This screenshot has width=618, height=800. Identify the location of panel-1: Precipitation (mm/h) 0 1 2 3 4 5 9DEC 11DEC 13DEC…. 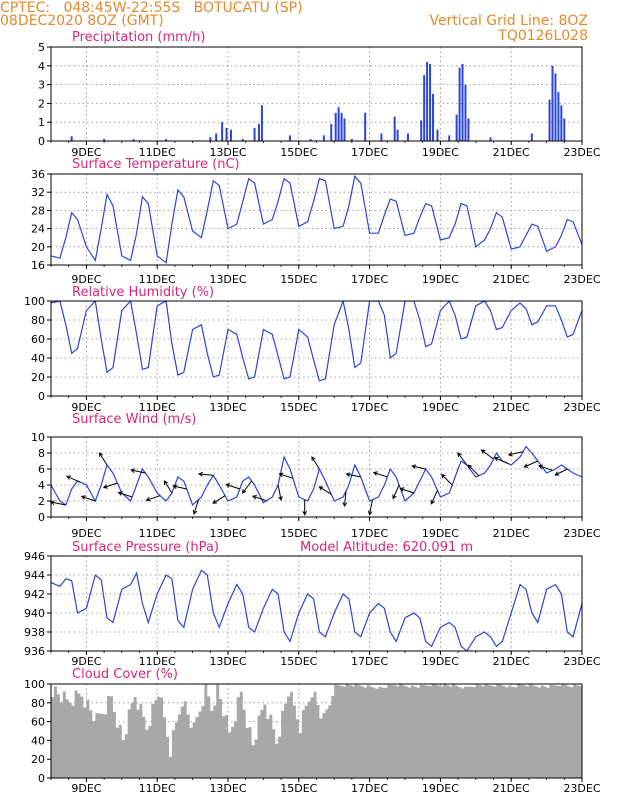
(319, 94).